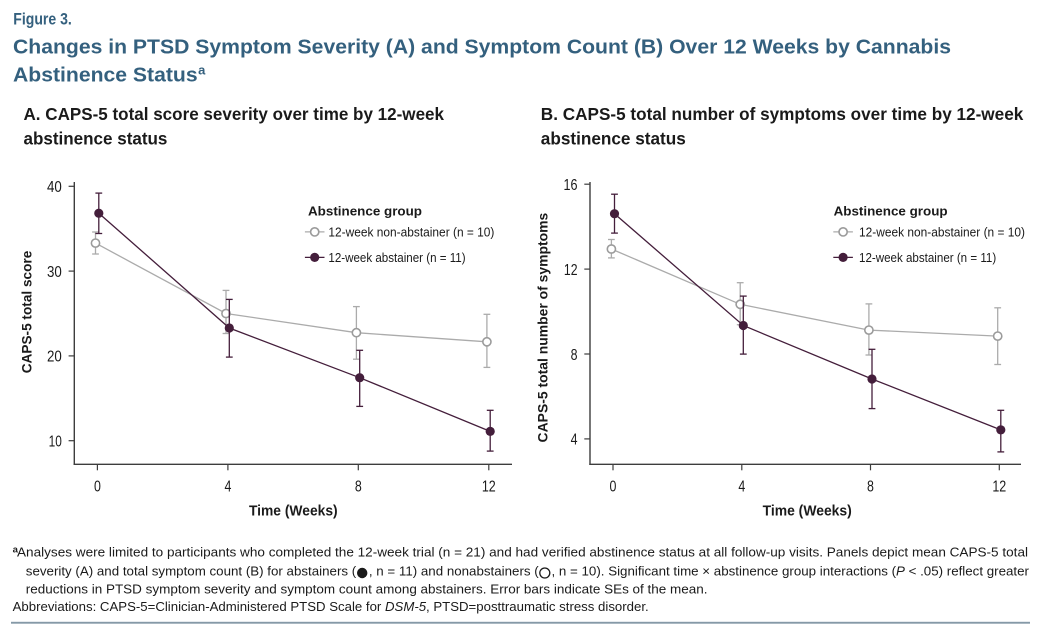 This screenshot has width=1042, height=636. Describe the element at coordinates (54, 357) in the screenshot. I see `svg-text: 20` at that location.